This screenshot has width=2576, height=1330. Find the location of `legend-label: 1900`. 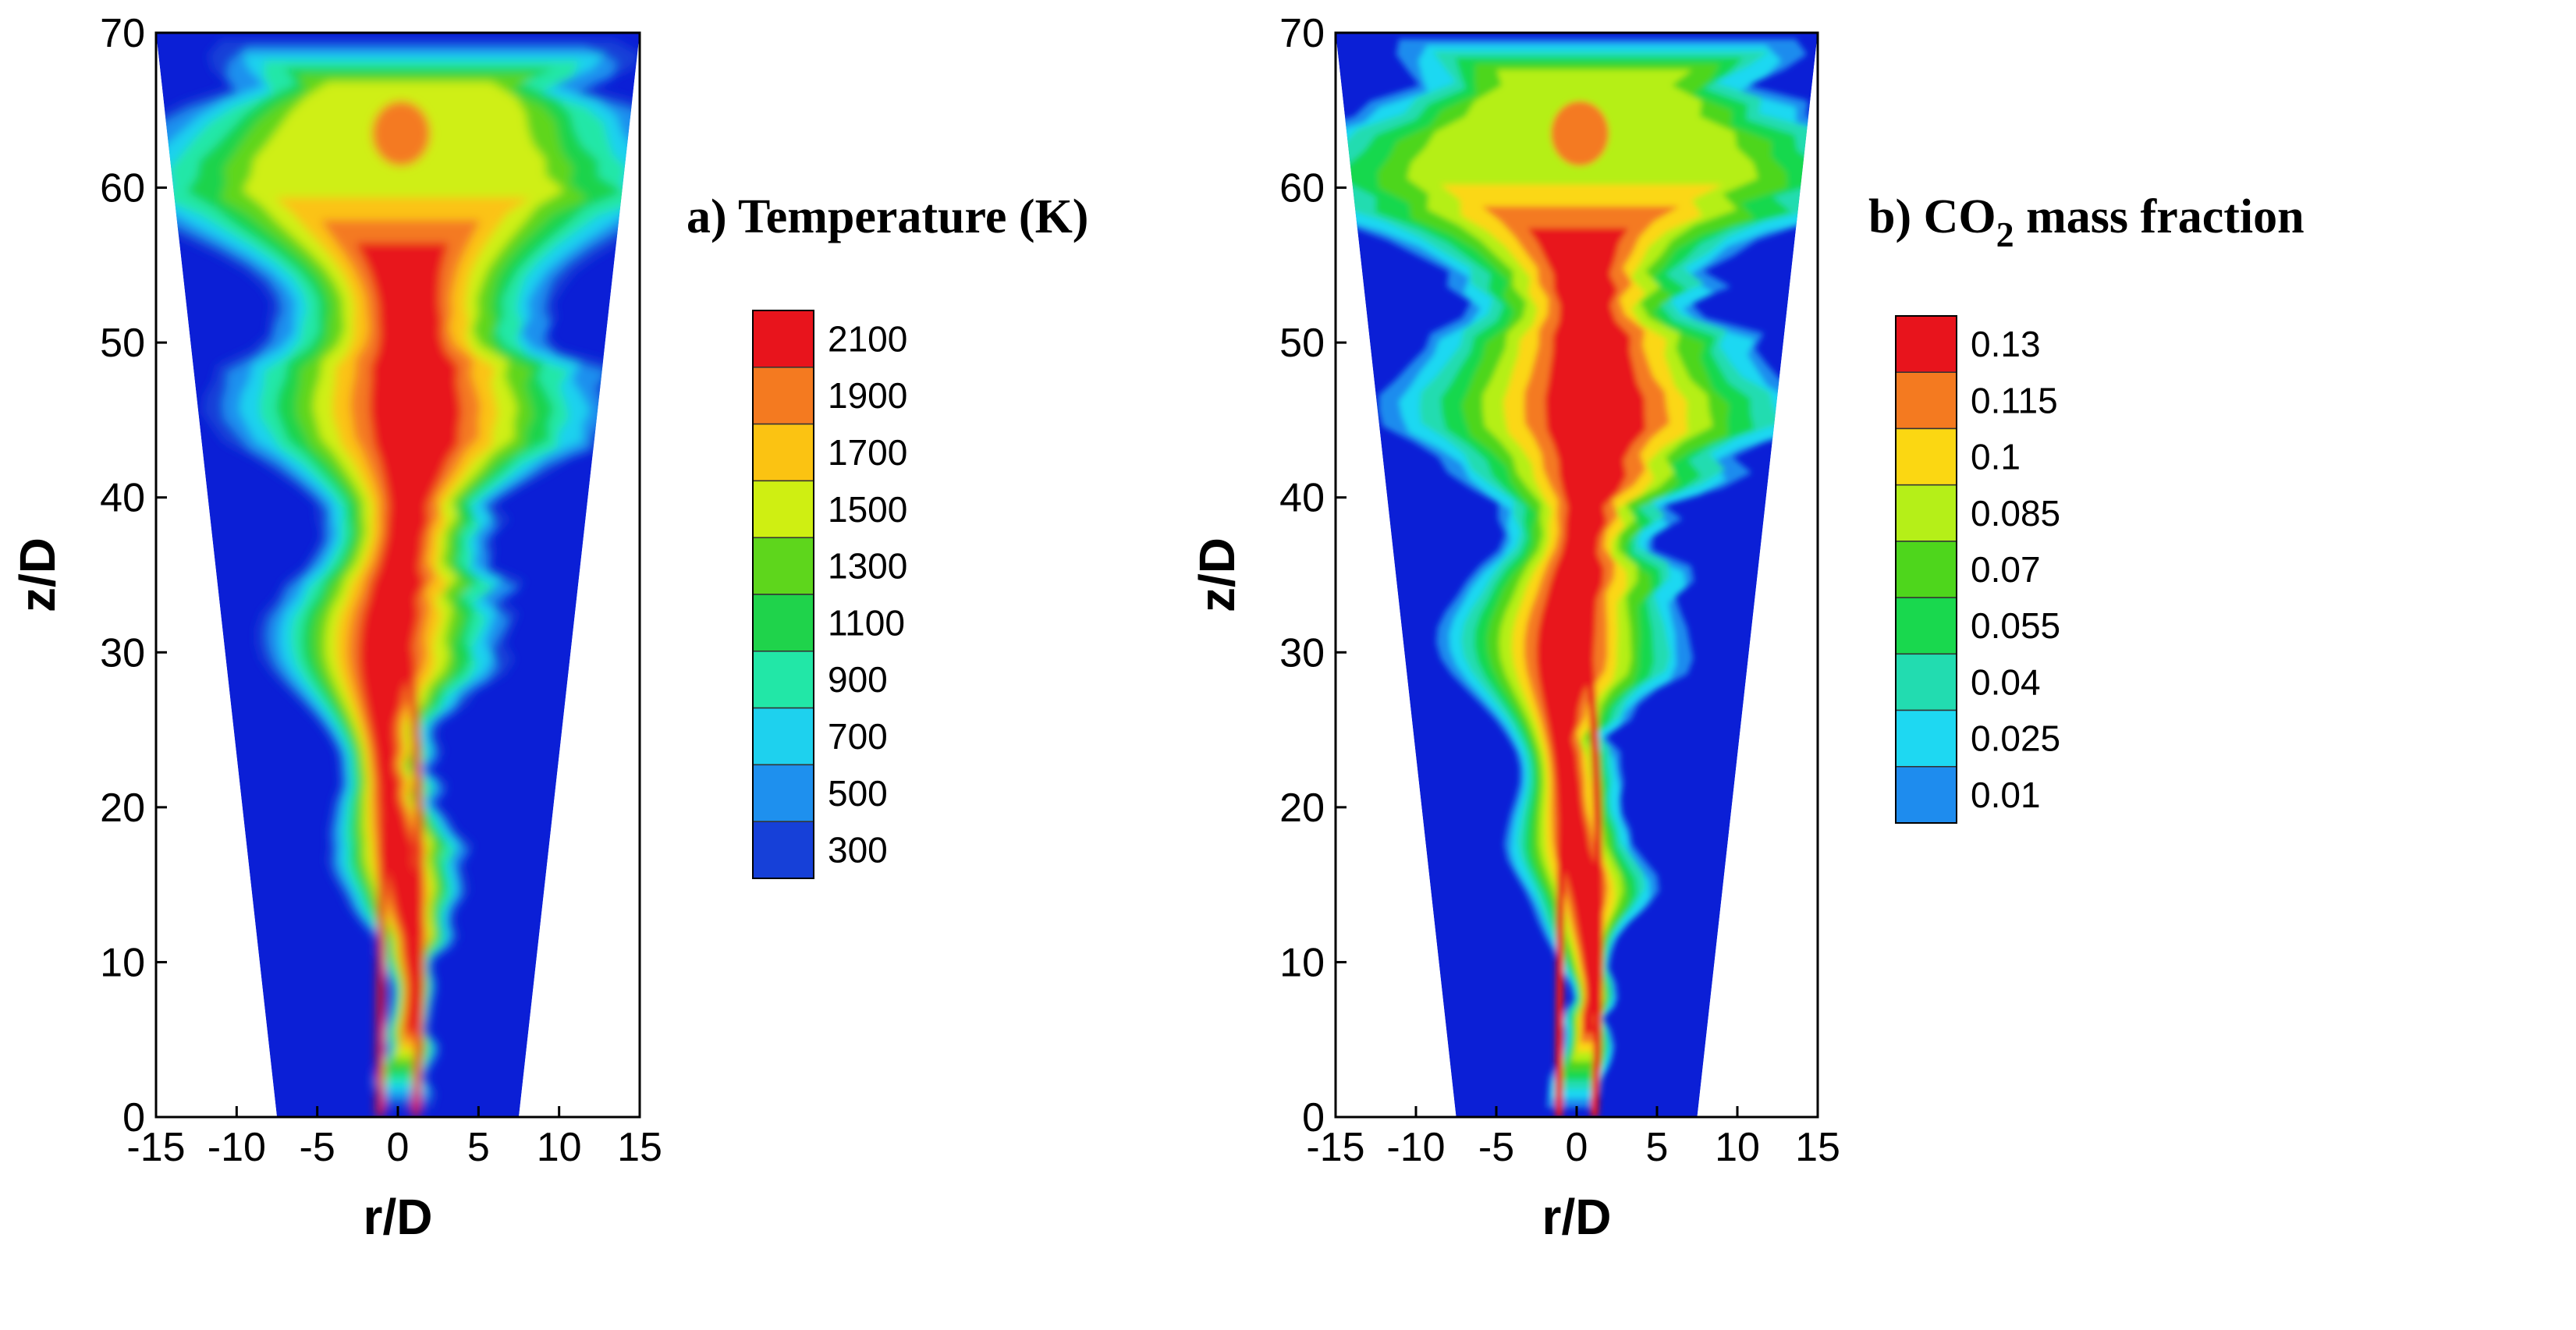

legend-label: 1900 is located at coordinates (867, 395).